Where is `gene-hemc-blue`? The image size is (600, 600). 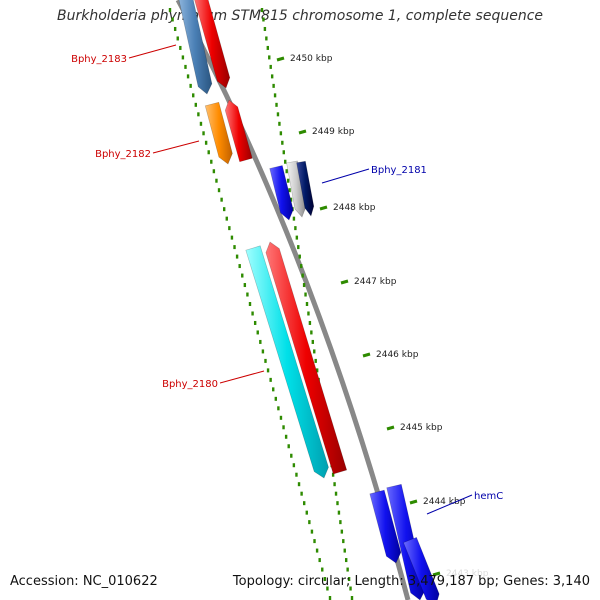
gene-hemc-blue is located at coordinates (385, 526).